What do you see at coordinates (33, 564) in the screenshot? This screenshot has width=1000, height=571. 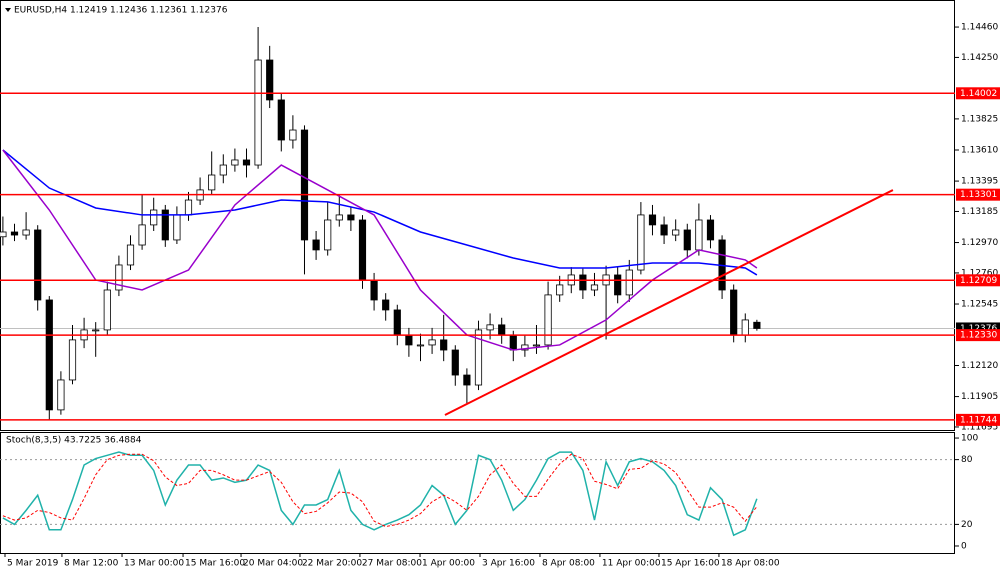 I see `x-tick-label: 5 Mar 2019` at bounding box center [33, 564].